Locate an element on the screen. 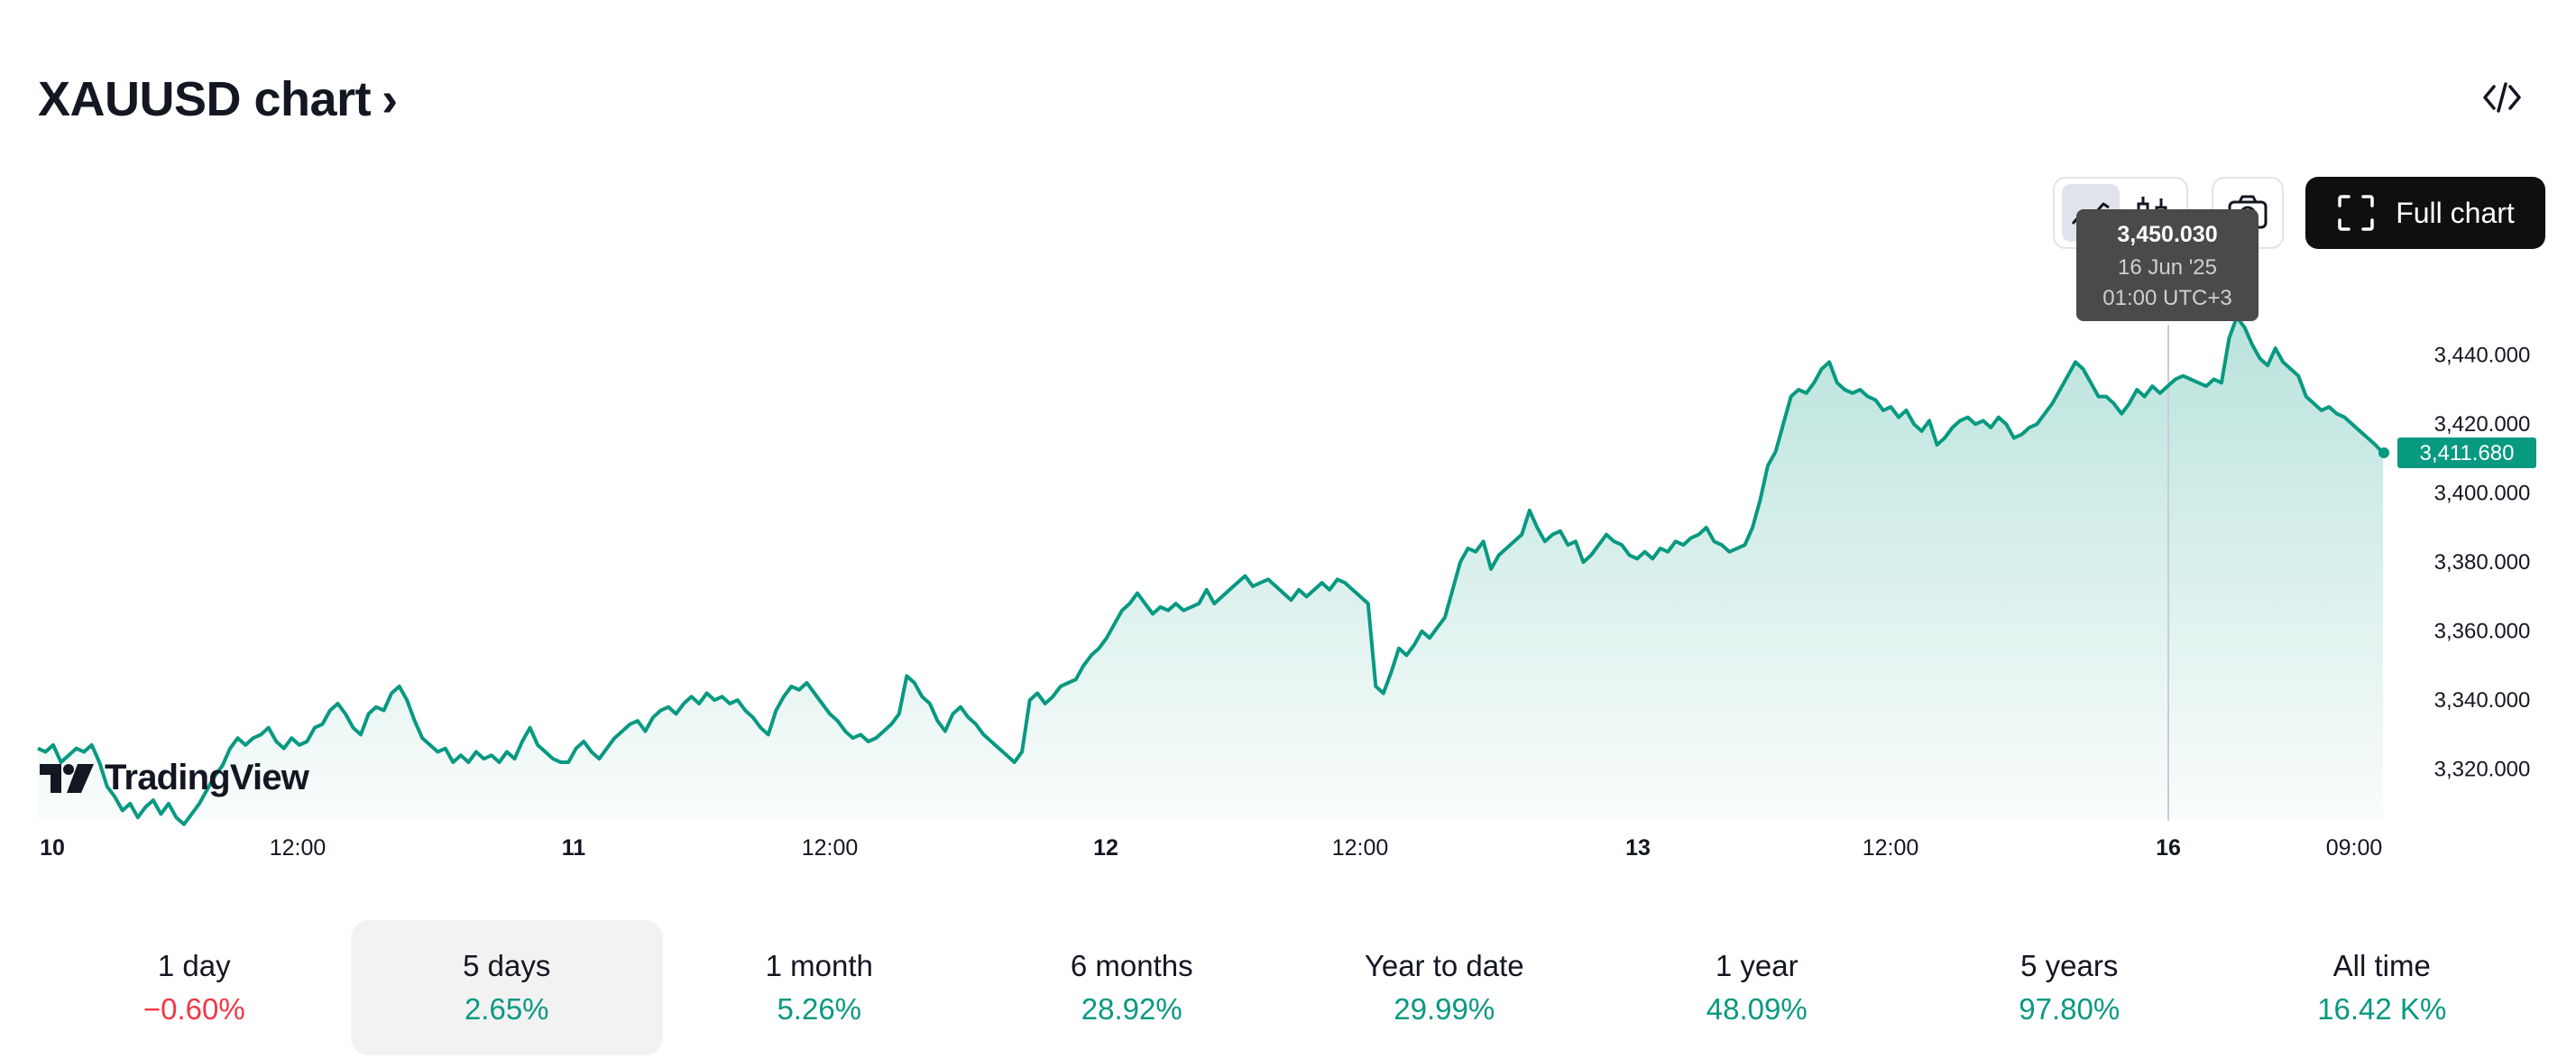 The width and height of the screenshot is (2576, 1059). period-change: 5.26% is located at coordinates (819, 1009).